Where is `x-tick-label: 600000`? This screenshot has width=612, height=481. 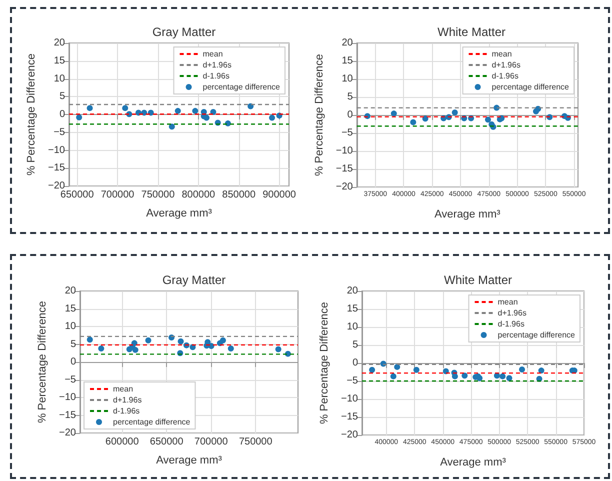
x-tick-label: 600000 is located at coordinates (122, 442).